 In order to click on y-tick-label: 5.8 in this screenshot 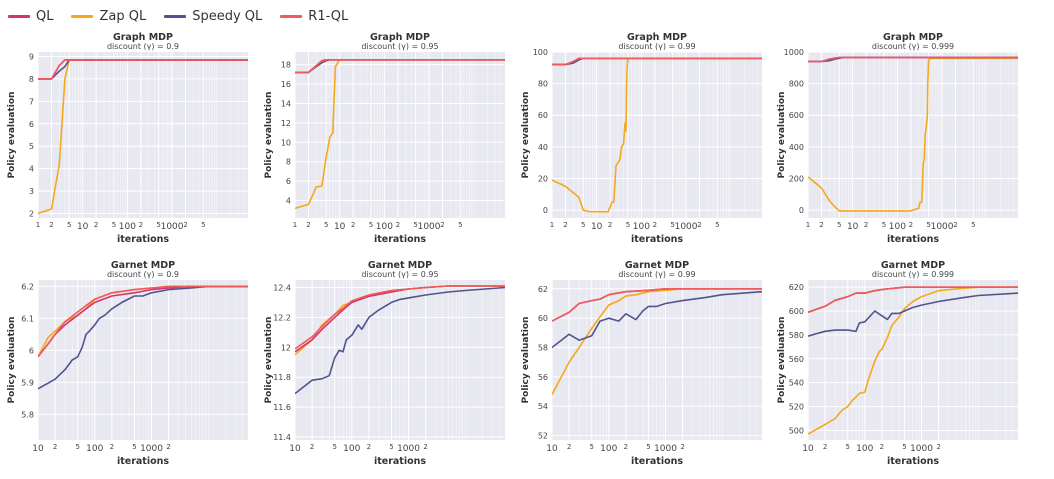, I will do `click(27, 414)`.